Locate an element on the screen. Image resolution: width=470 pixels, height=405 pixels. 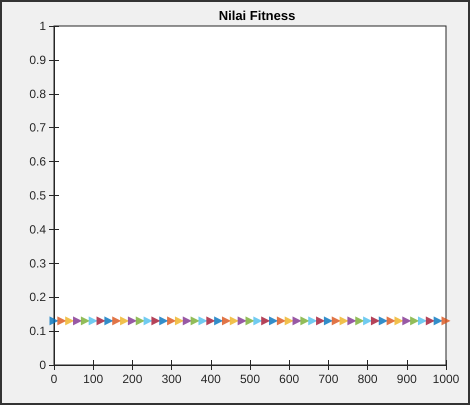
x-tick-label: 0 is located at coordinates (54, 379).